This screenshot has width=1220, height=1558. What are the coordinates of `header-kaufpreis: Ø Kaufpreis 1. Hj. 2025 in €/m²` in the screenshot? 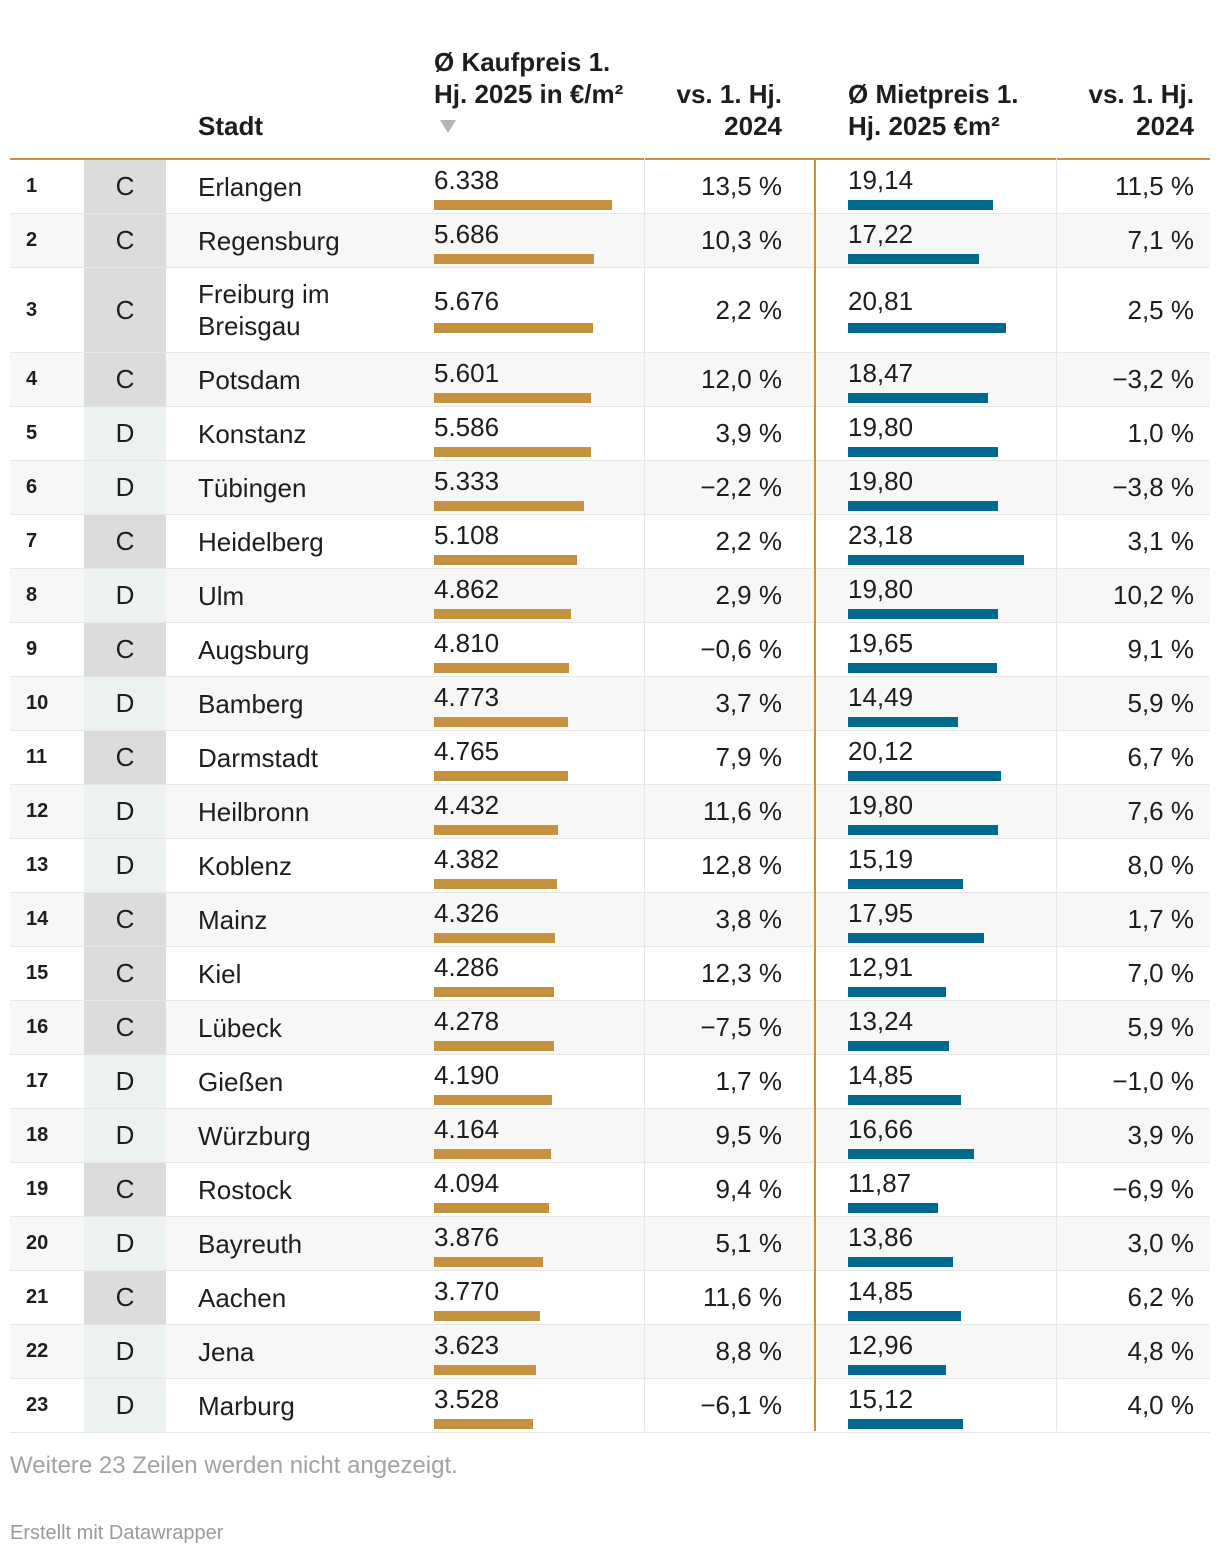 It's located at (539, 94).